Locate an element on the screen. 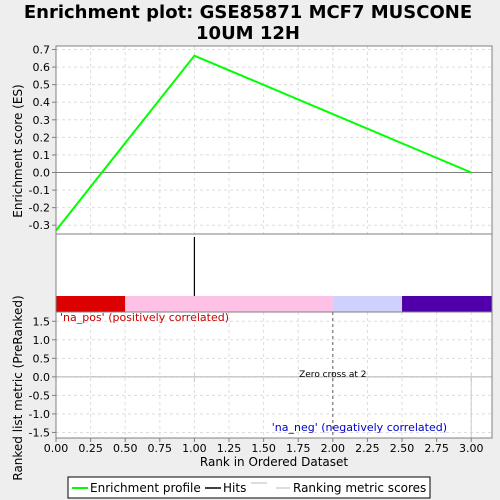 Image resolution: width=500 pixels, height=500 pixels. neg-label: 'na_neg' (negatively correlated) is located at coordinates (359, 427).